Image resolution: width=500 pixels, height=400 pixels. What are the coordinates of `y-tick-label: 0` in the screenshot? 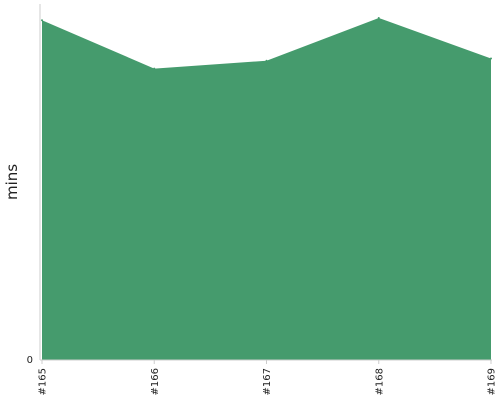 It's located at (30, 360).